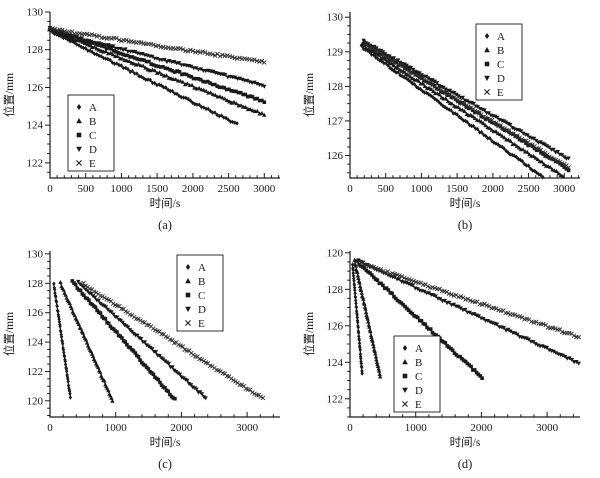  I want to click on cross-icon, so click(487, 92).